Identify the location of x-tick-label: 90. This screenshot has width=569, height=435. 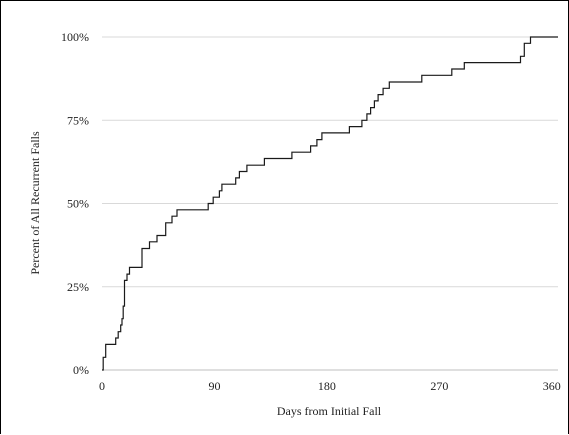
(214, 386).